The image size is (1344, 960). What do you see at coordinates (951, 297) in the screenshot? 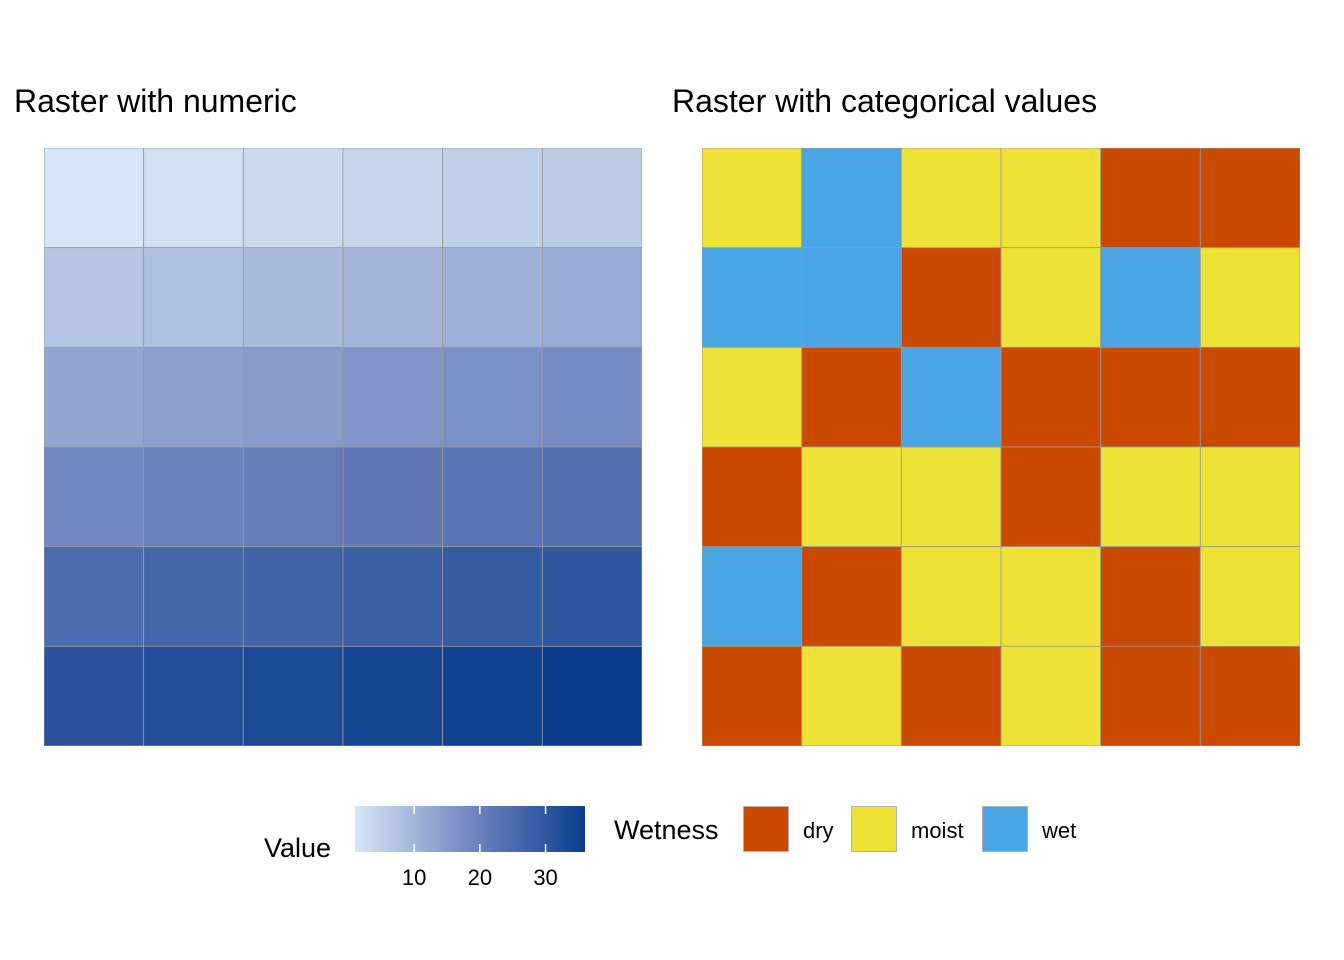
I see `categorical-cell-r2-c3` at bounding box center [951, 297].